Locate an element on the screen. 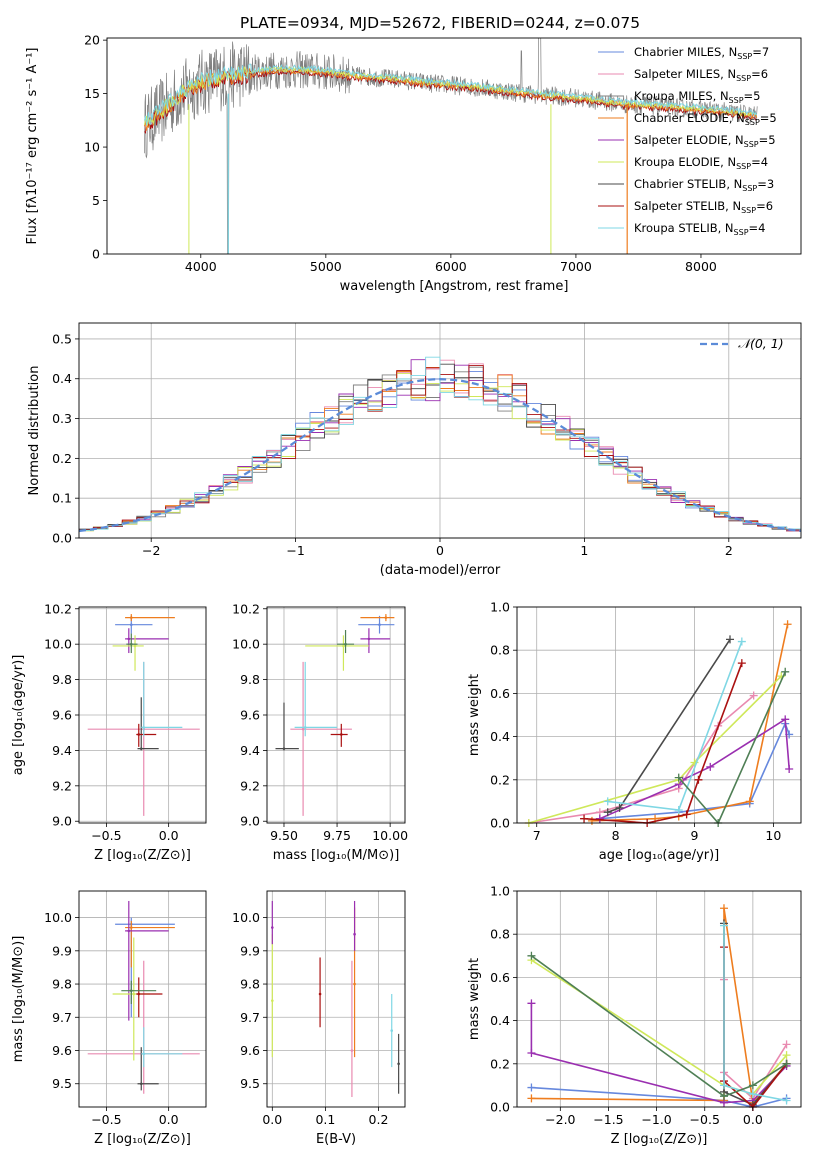 Image resolution: width=819 pixels, height=1170 pixels. mass_vs_Z-plot-area is located at coordinates (143, 997).